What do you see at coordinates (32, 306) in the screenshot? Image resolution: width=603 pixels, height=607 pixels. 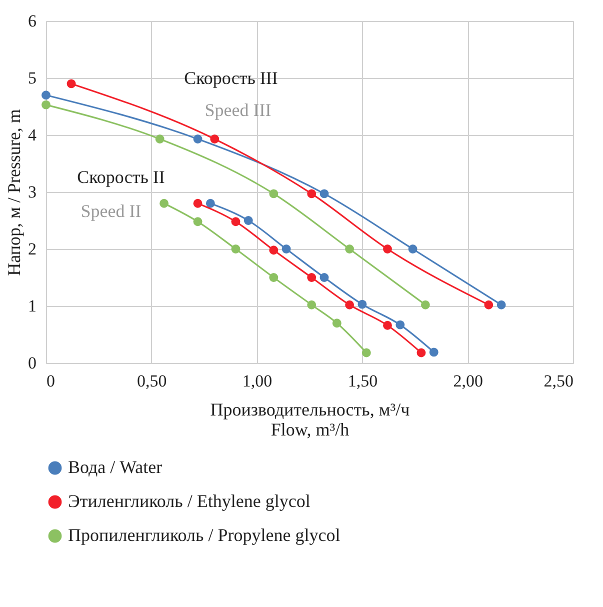 I see `y-tick-label: 1` at bounding box center [32, 306].